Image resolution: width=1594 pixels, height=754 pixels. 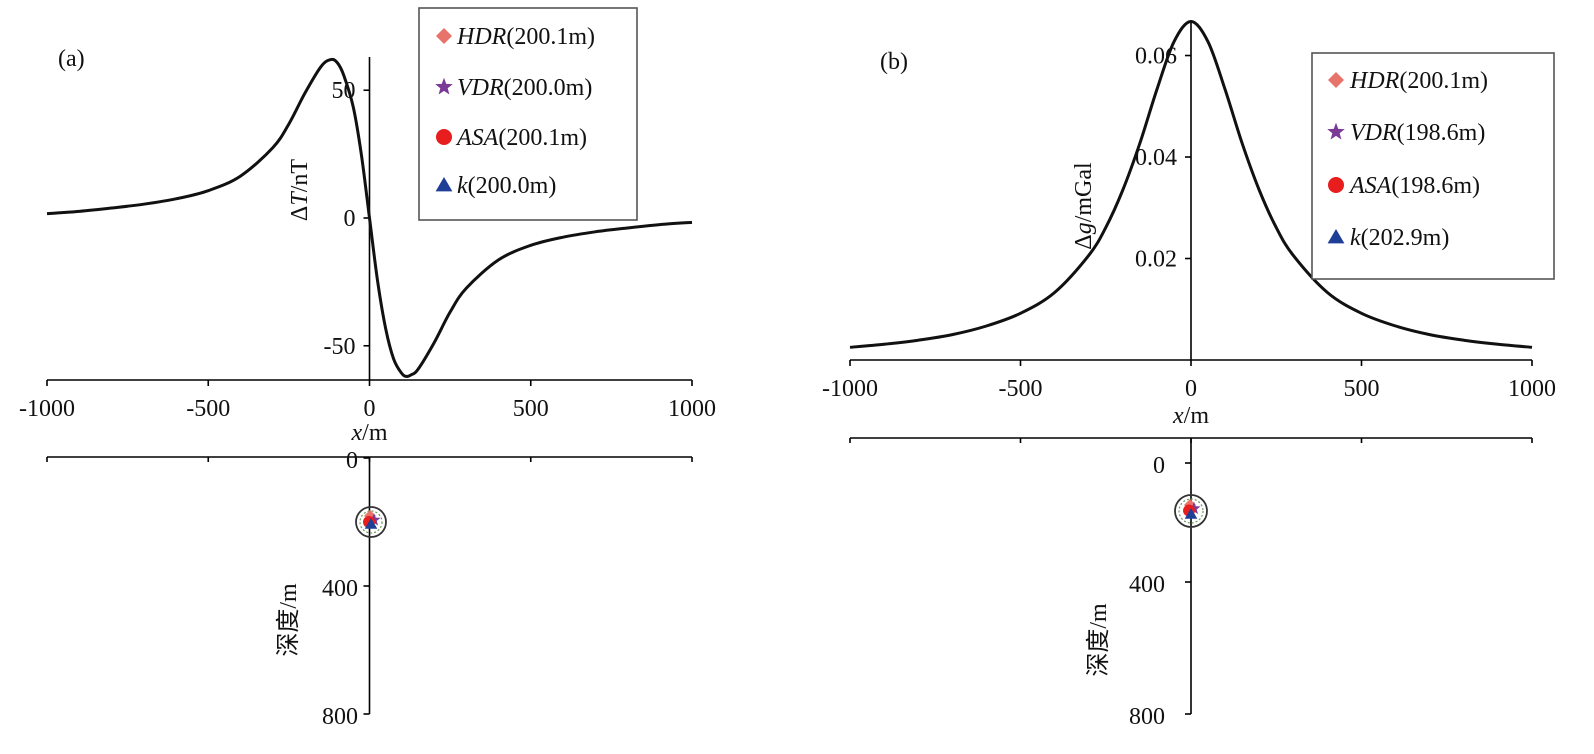 What do you see at coordinates (1399, 238) in the screenshot?
I see `legend-label-k: k(202.9m)` at bounding box center [1399, 238].